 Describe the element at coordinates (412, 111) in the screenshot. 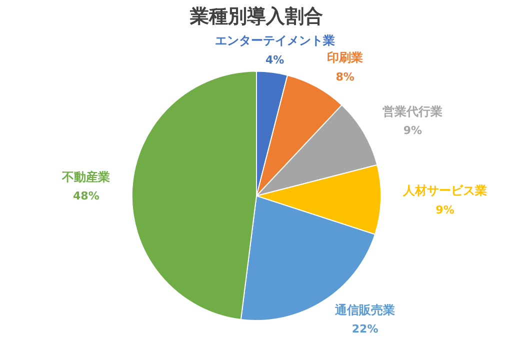

I see `slice-label: 営業代行業` at that location.